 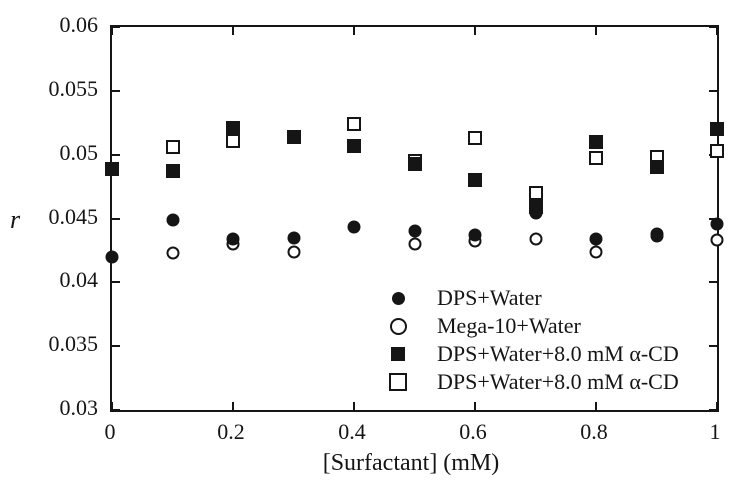 What do you see at coordinates (489, 297) in the screenshot?
I see `legend-label: DPS+Water` at bounding box center [489, 297].